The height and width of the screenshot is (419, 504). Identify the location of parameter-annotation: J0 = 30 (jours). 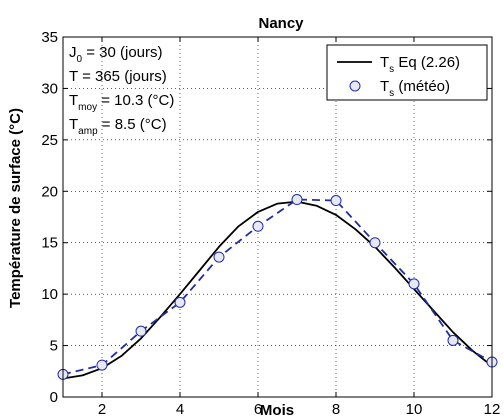
(116, 54).